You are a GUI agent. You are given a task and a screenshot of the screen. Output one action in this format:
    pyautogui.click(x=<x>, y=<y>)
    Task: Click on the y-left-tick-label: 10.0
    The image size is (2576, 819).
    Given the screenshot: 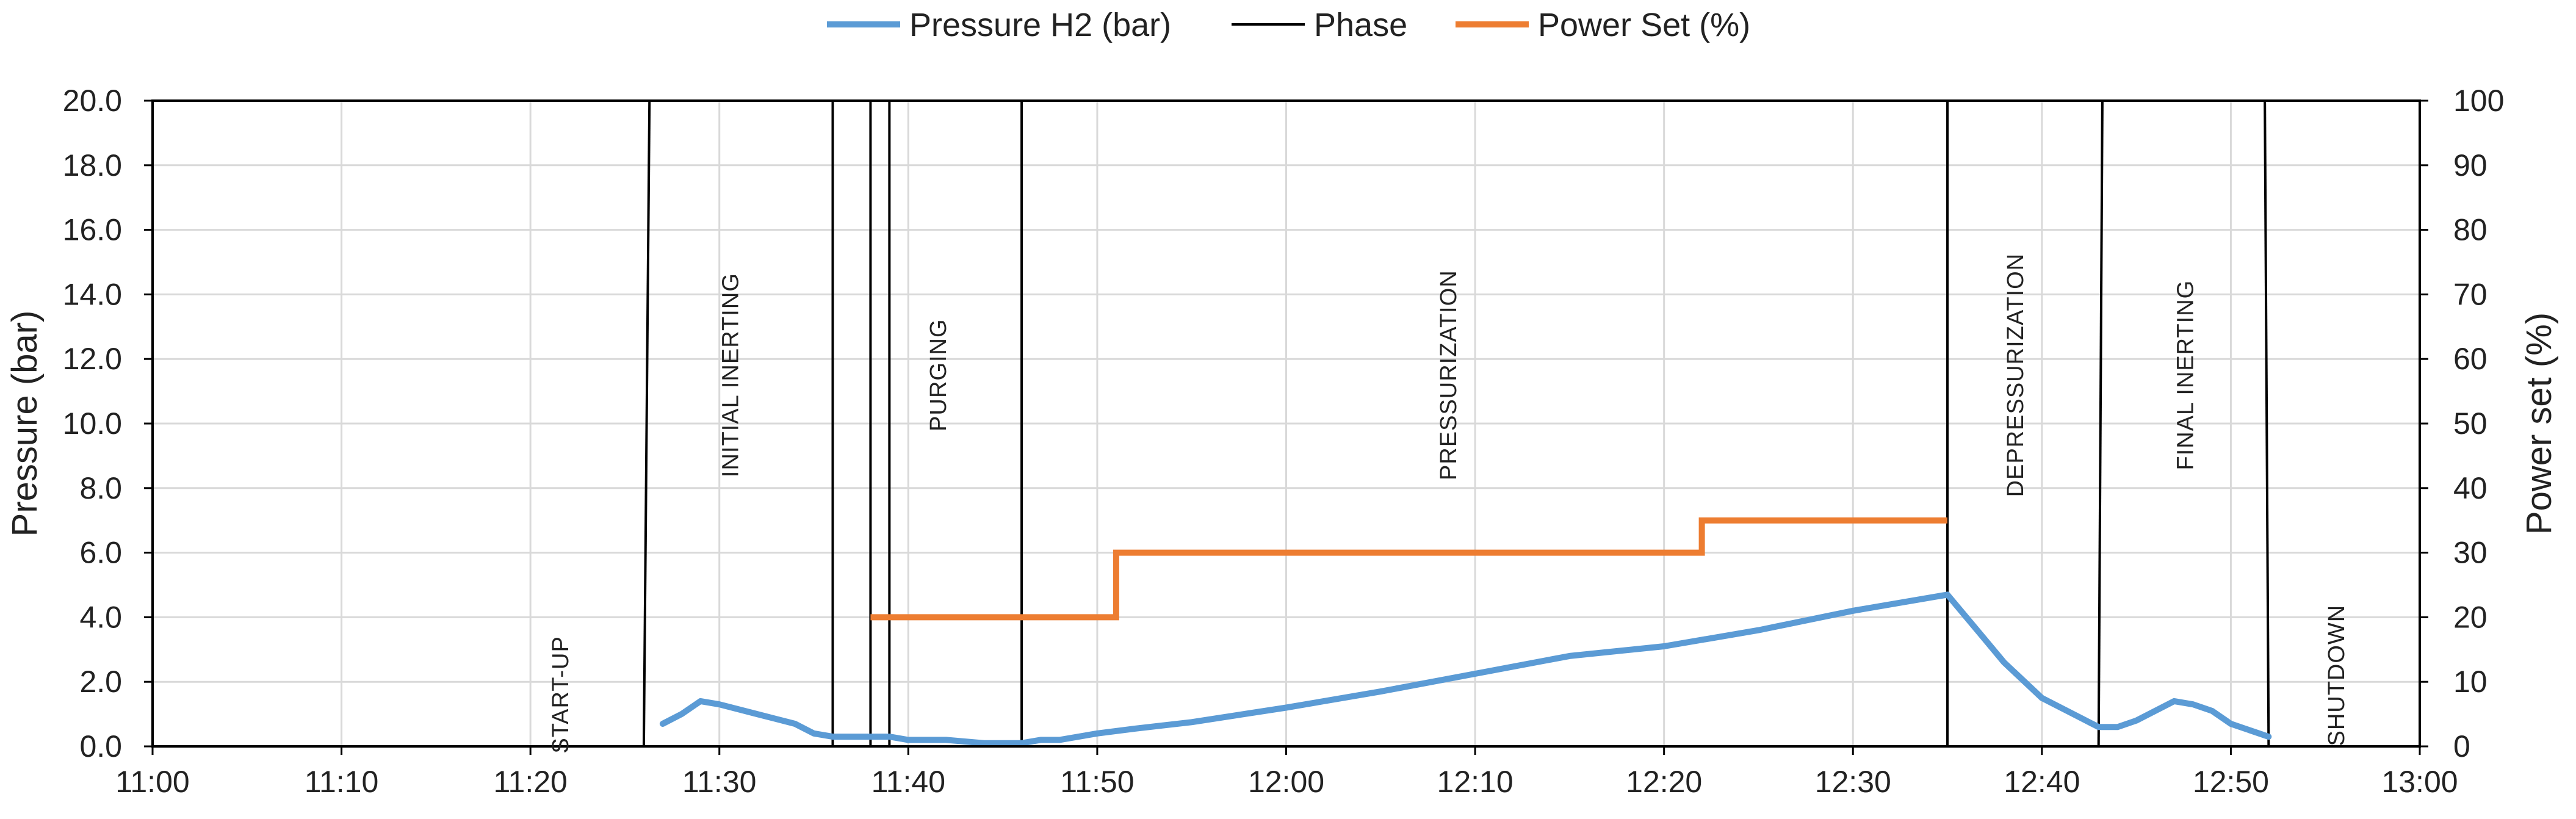 What is the action you would take?
    pyautogui.click(x=92, y=423)
    